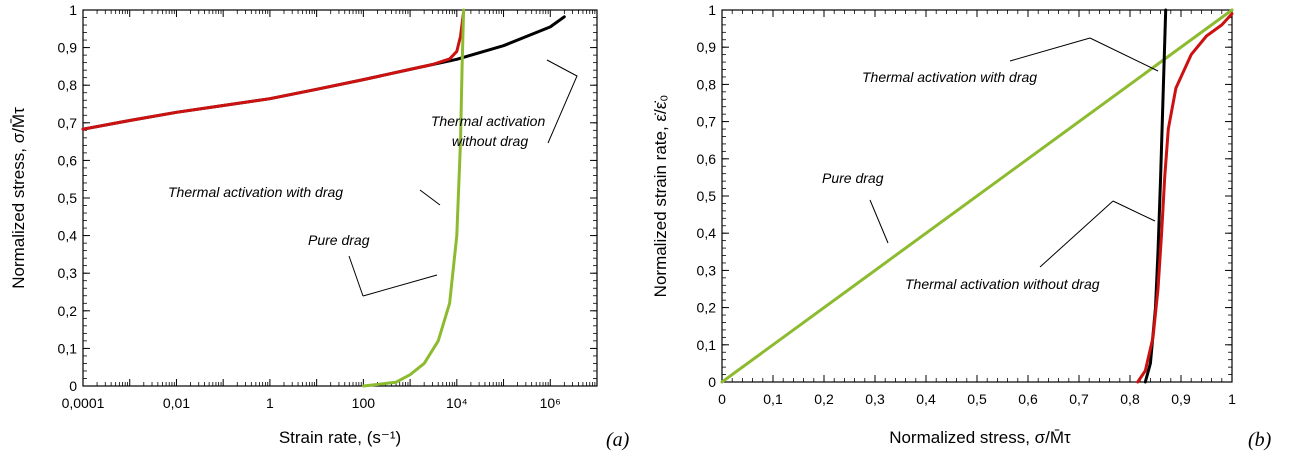 The height and width of the screenshot is (466, 1289). What do you see at coordinates (1181, 399) in the screenshot?
I see `x-tick-label: 0,9` at bounding box center [1181, 399].